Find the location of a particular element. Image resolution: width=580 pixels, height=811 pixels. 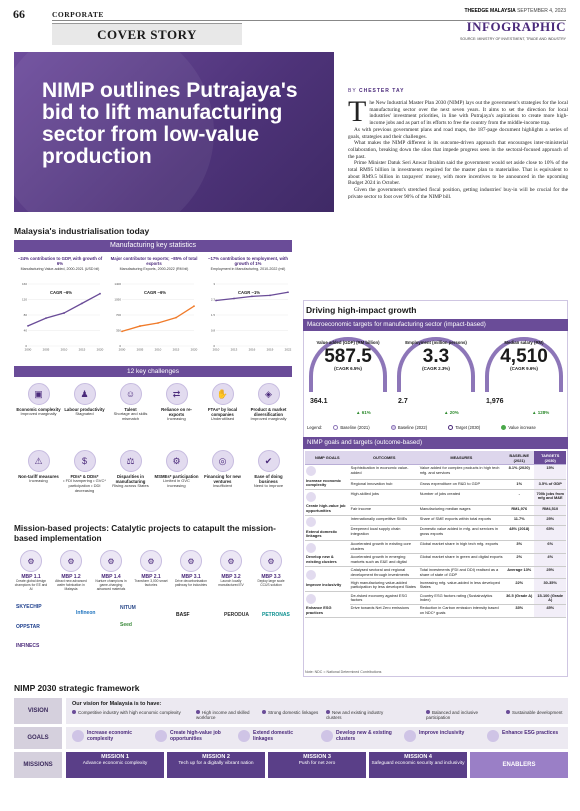

industrialisation-title: Malaysia's industrialisation today is located at coordinates (82, 231).